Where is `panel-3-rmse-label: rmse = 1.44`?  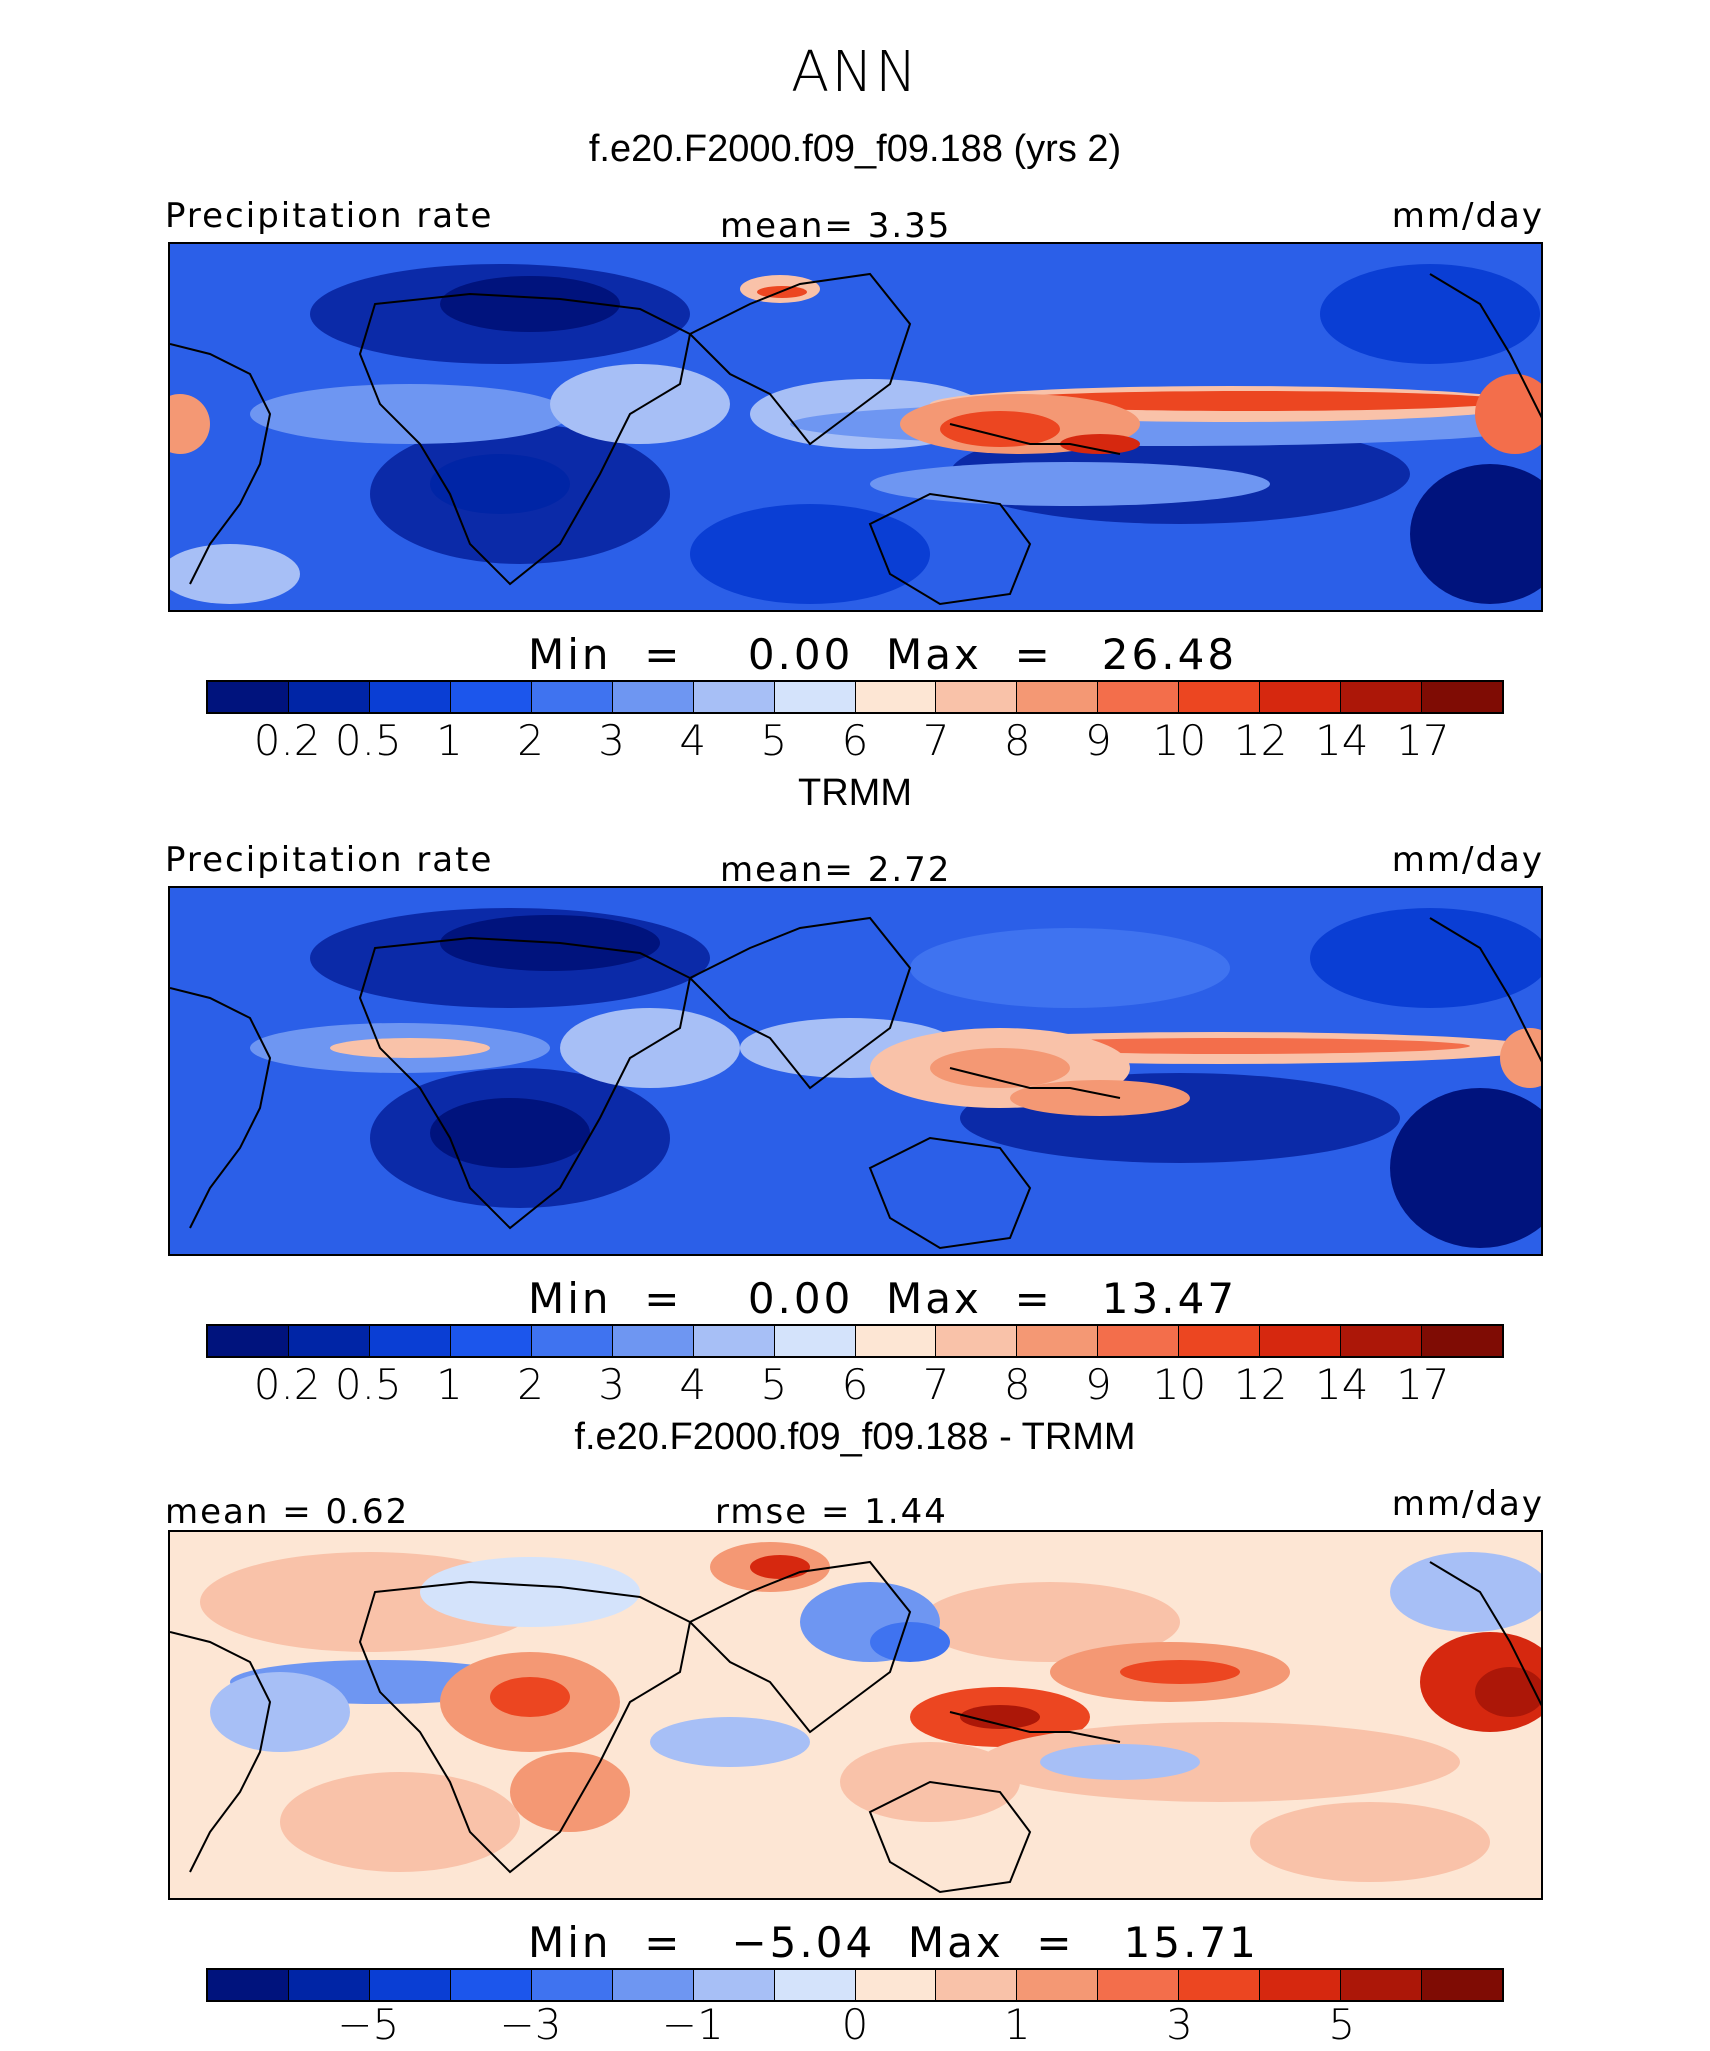 panel-3-rmse-label: rmse = 1.44 is located at coordinates (831, 1512).